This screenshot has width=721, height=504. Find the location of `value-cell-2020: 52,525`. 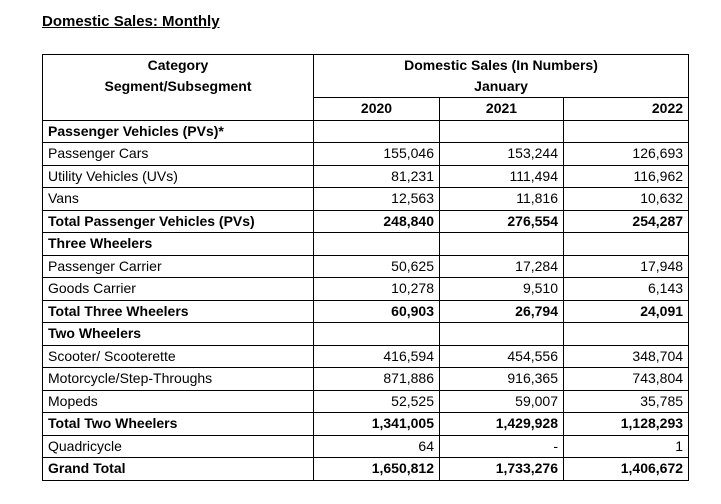

value-cell-2020: 52,525 is located at coordinates (376, 401).